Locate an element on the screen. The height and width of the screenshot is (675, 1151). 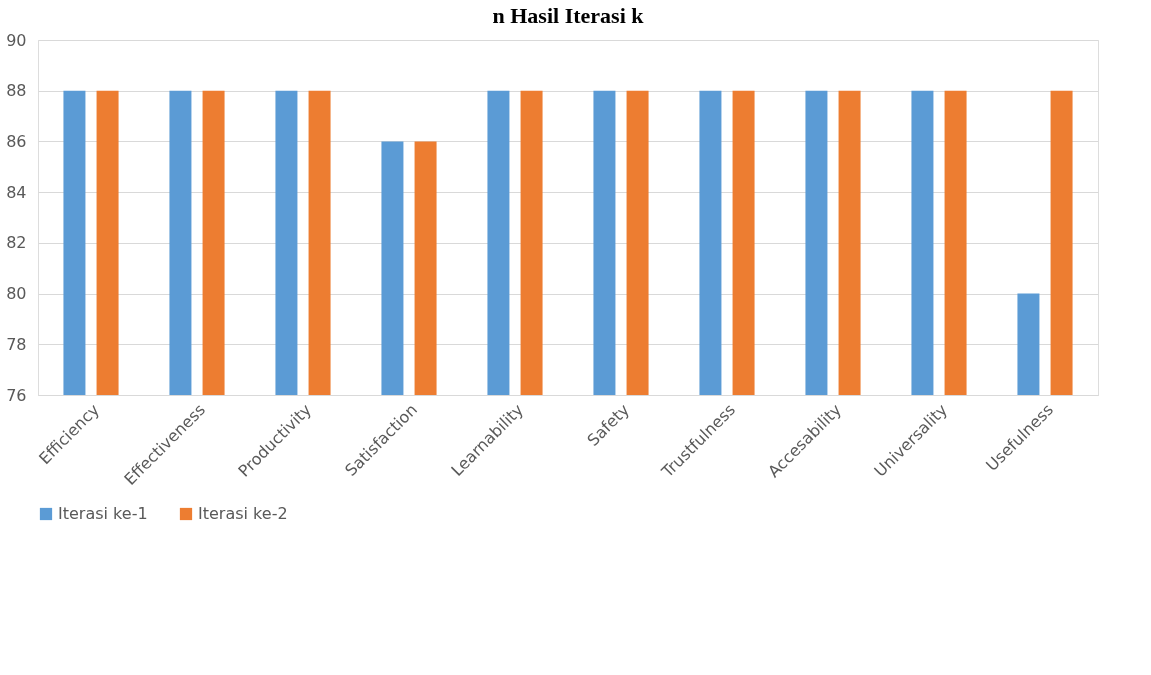
y-tick-label: 82 is located at coordinates (16, 243).